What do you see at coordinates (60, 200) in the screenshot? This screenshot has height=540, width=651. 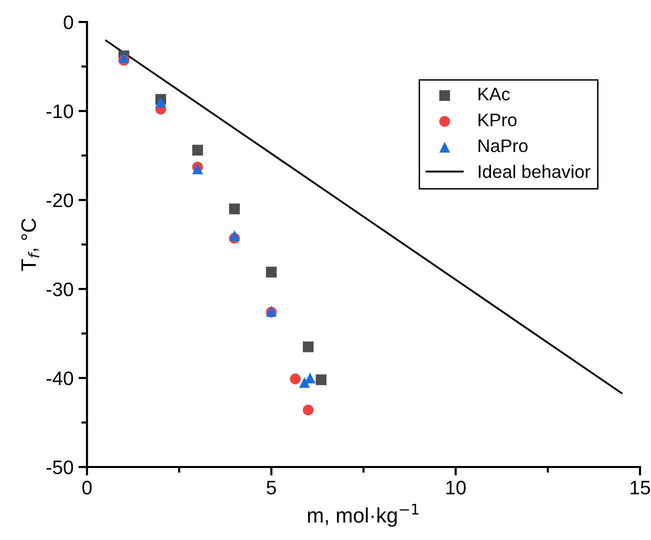 I see `y-tick-label: -20` at bounding box center [60, 200].